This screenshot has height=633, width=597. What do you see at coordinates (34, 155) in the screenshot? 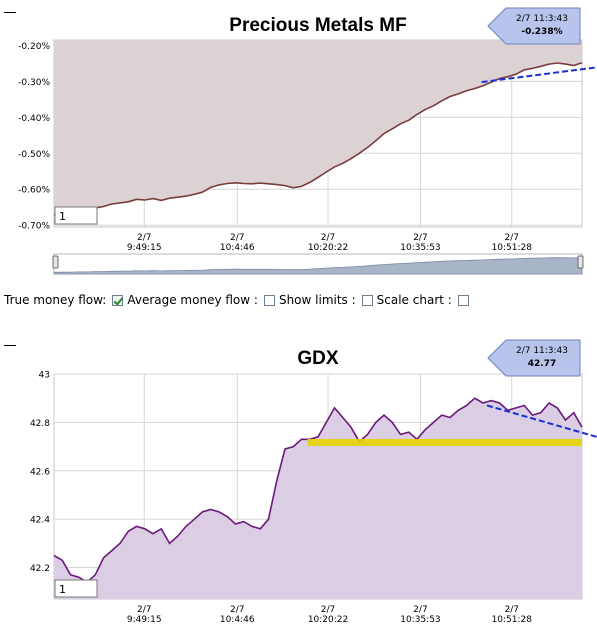
I see `y-tick-label: -0.50%` at bounding box center [34, 155].